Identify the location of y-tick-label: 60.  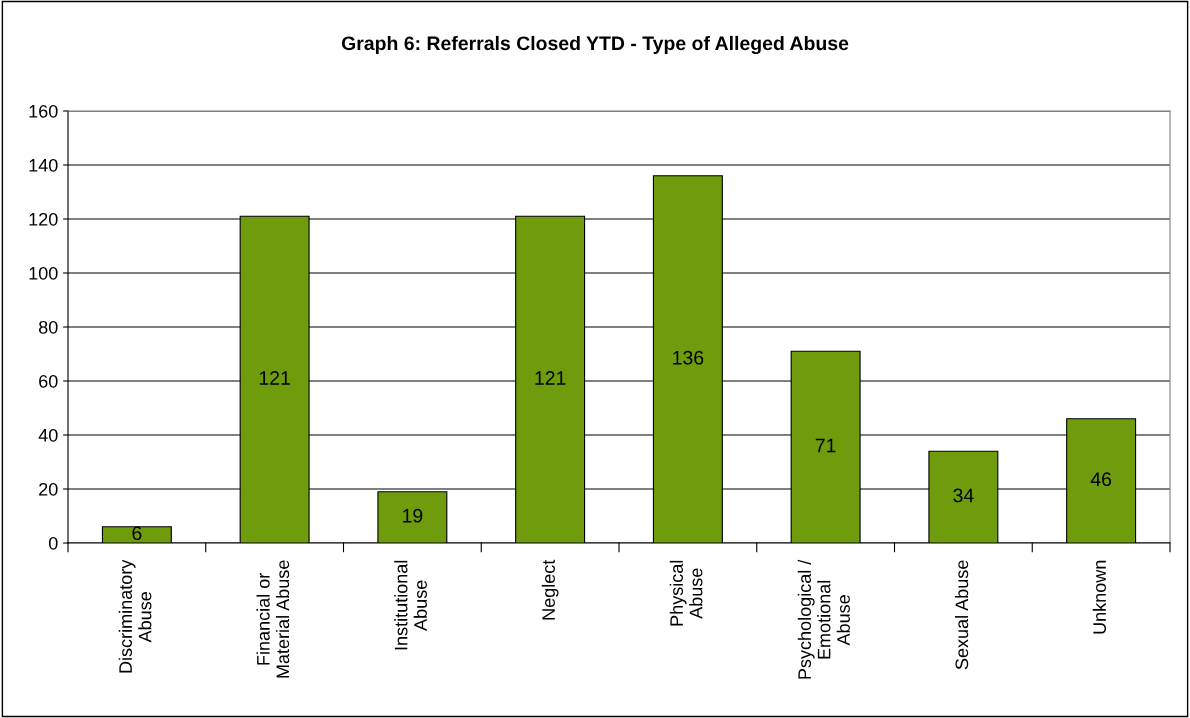
(48, 381).